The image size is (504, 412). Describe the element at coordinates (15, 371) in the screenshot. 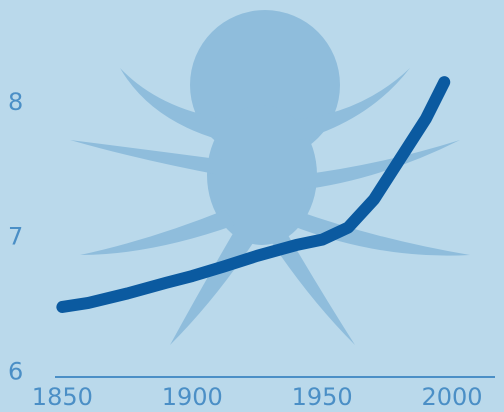

I see `y-tick-label: 6` at that location.